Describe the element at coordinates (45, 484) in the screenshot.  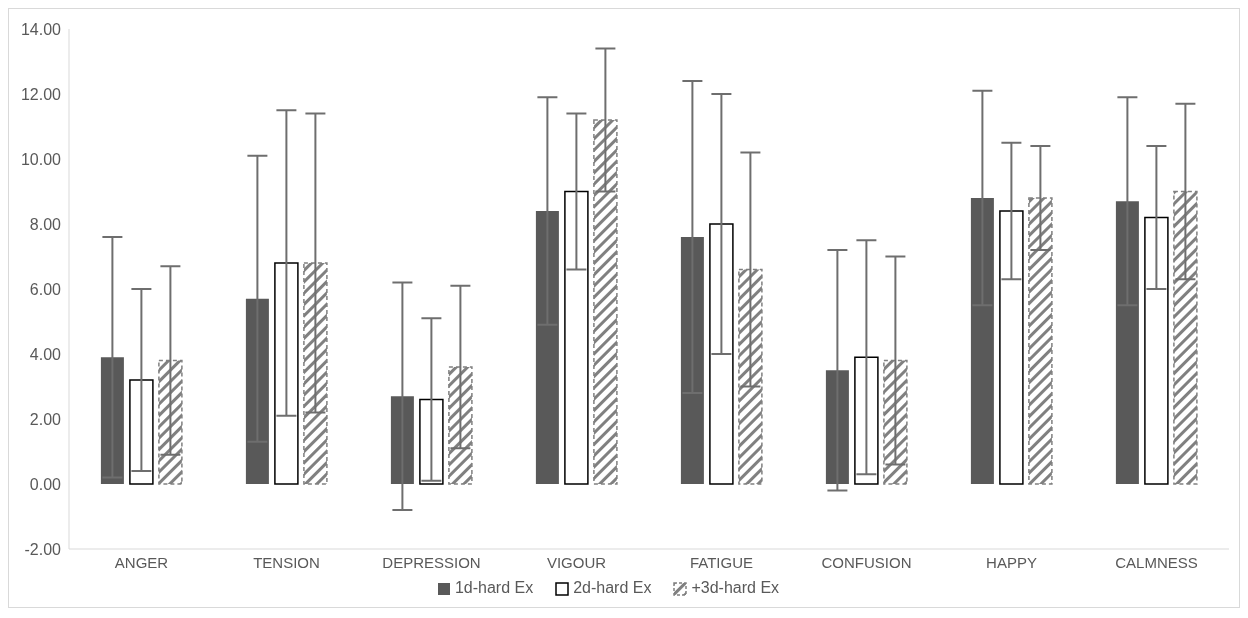
I see `y-tick-label: 0.00` at that location.